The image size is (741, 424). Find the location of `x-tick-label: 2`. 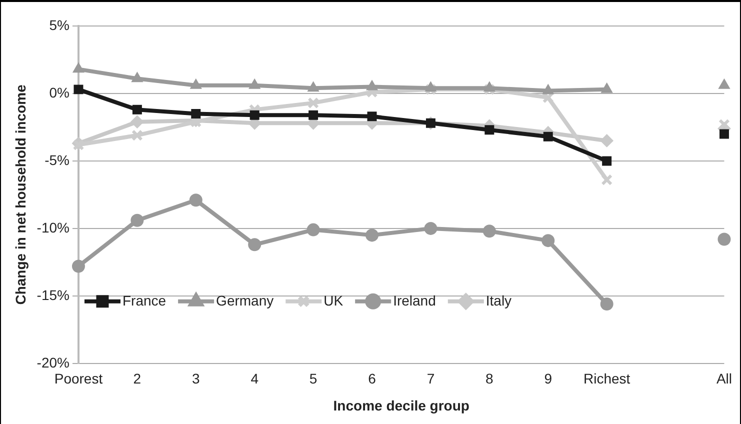

x-tick-label: 2 is located at coordinates (137, 378).